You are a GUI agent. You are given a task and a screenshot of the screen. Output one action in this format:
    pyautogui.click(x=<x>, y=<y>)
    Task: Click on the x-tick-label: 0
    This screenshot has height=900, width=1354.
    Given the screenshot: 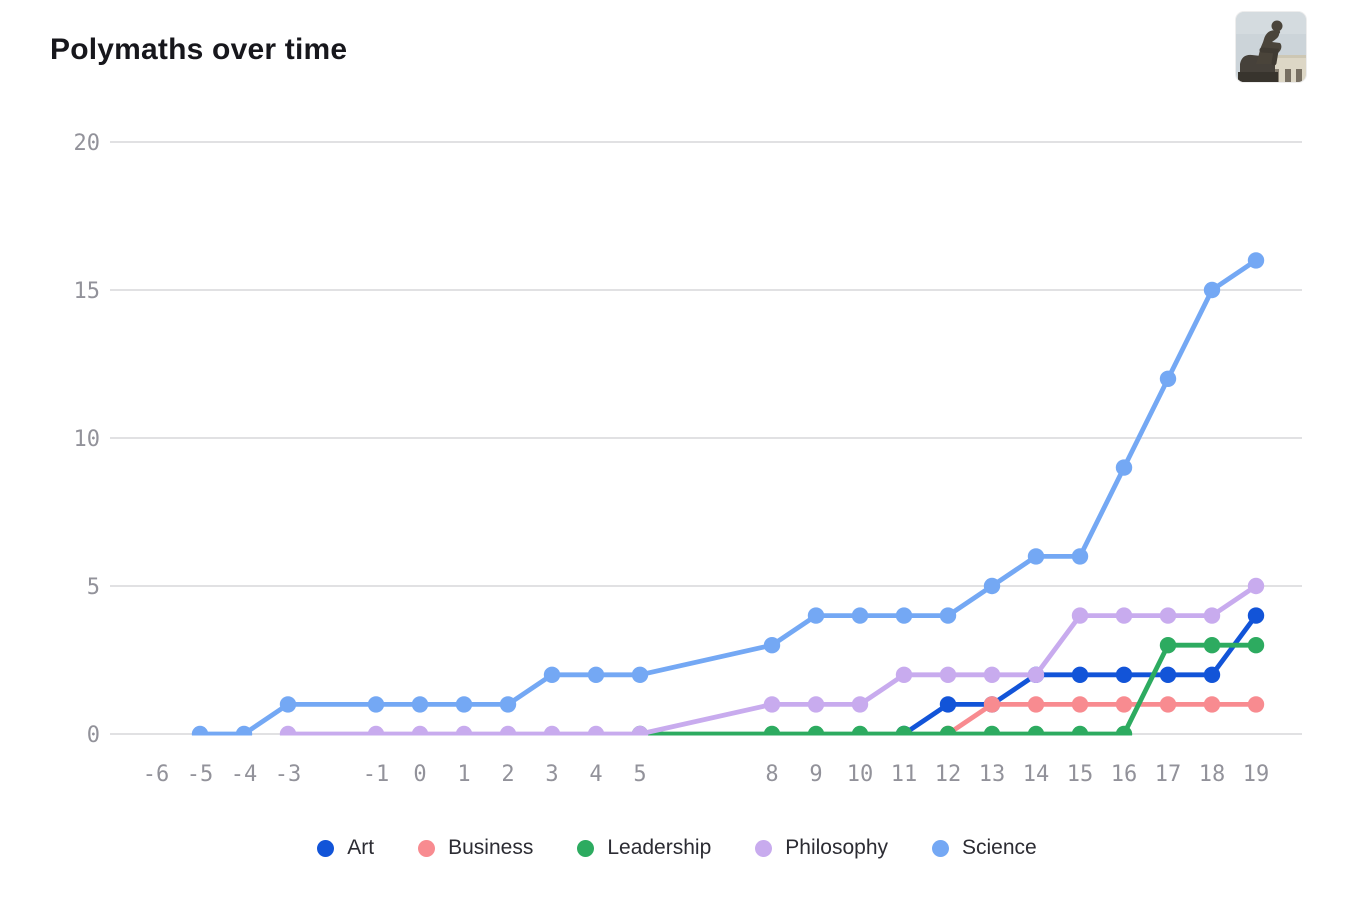 What is the action you would take?
    pyautogui.click(x=419, y=774)
    